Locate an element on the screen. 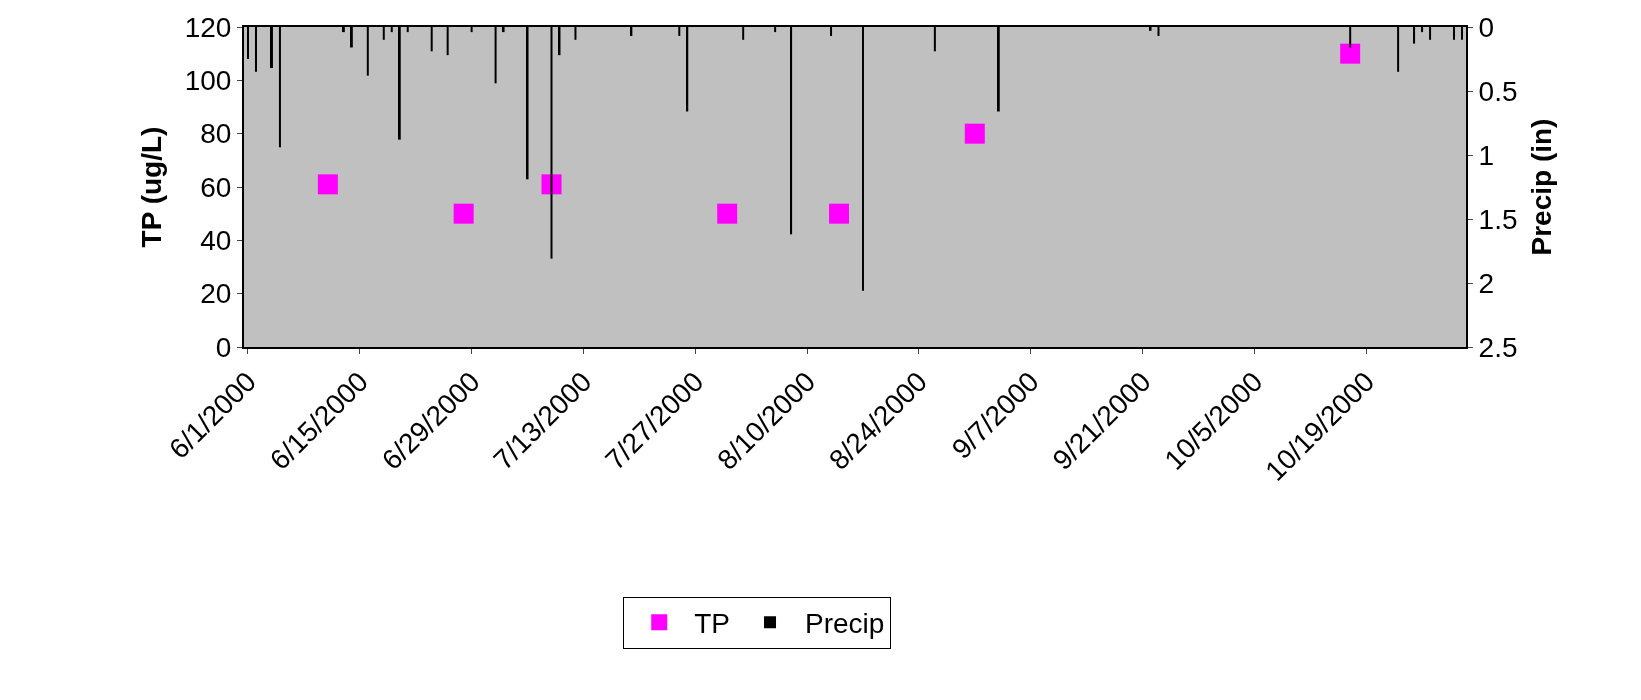 The height and width of the screenshot is (700, 1641). y-tick-label: 20 is located at coordinates (216, 294).